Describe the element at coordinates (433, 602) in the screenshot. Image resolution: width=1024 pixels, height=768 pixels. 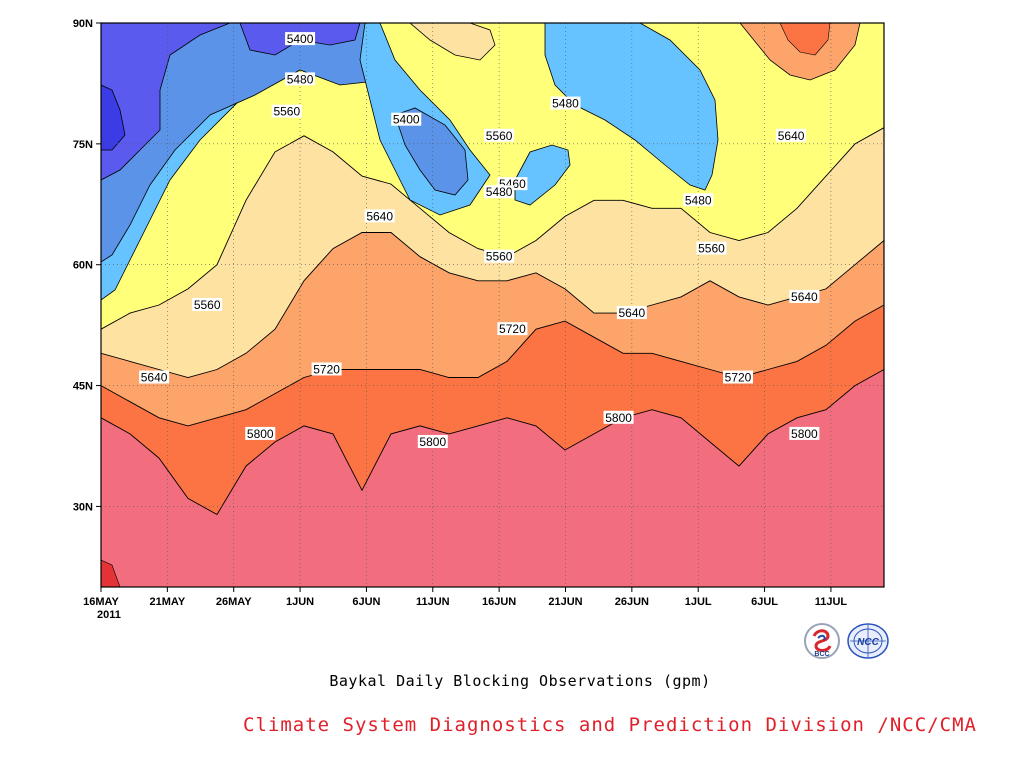
I see `x-tick-label: 11JUN` at that location.